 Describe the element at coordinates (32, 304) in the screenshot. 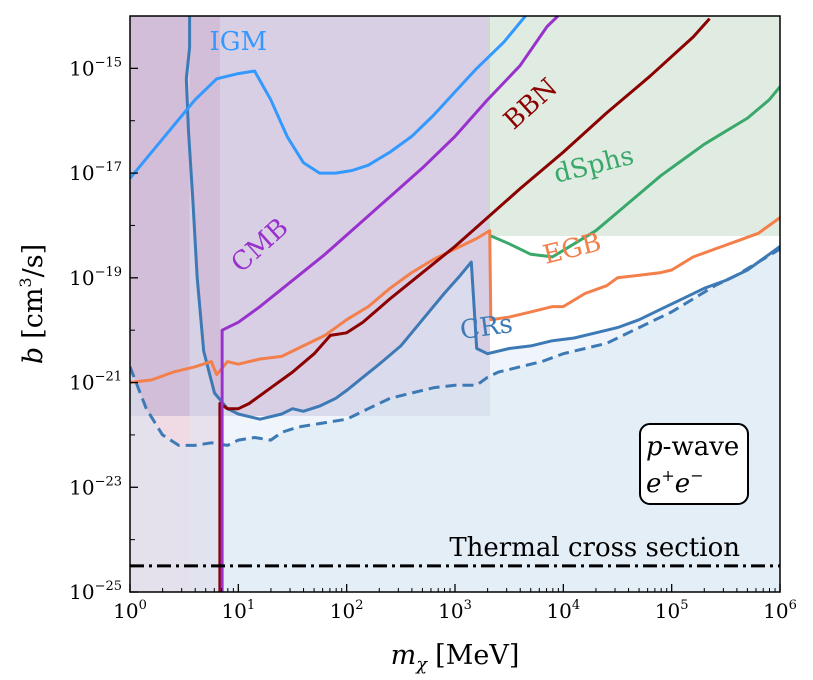

I see `y-axis-title: b[cm3/s]` at that location.